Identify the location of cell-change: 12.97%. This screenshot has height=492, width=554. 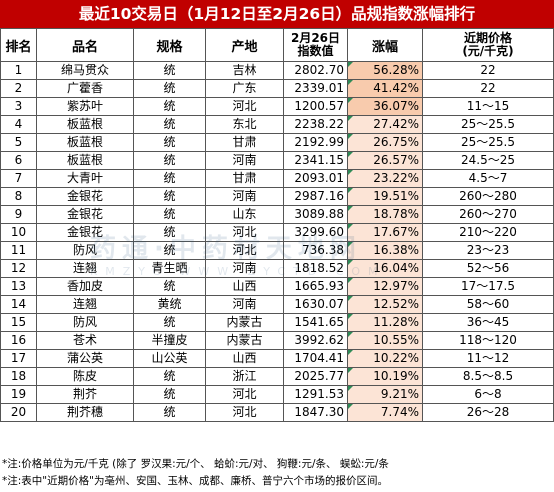
(385, 286).